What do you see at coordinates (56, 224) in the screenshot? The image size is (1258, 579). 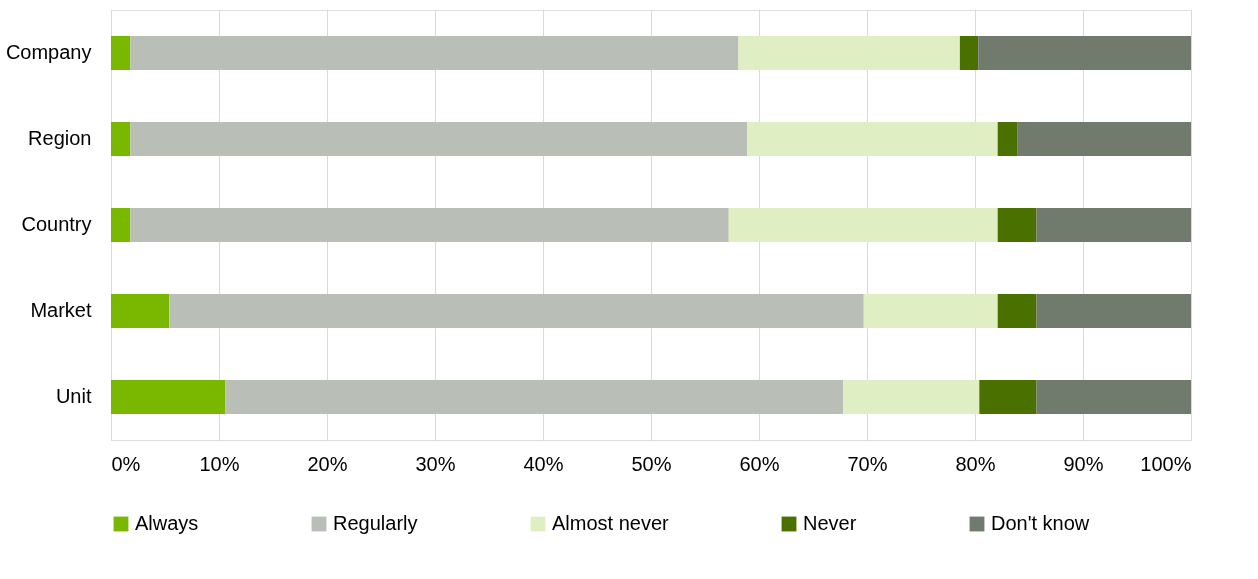 I see `y-tick-label: Country` at bounding box center [56, 224].